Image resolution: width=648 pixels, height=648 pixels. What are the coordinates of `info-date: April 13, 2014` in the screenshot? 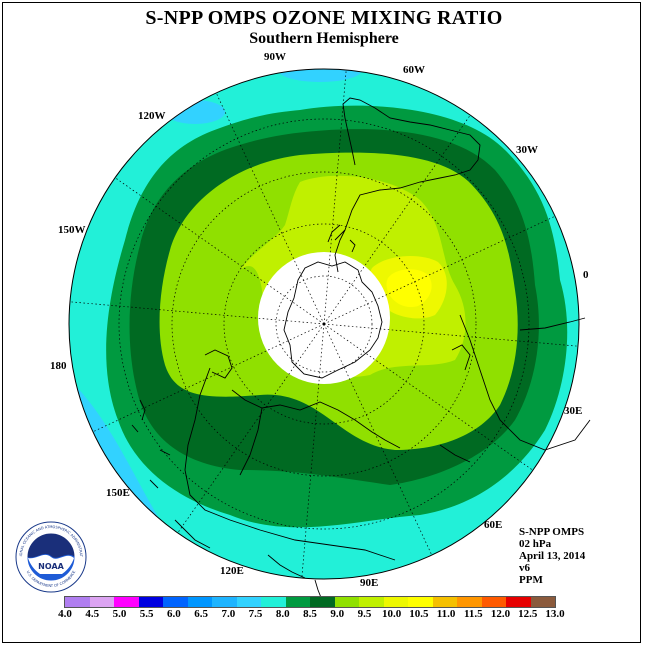 It's located at (552, 556).